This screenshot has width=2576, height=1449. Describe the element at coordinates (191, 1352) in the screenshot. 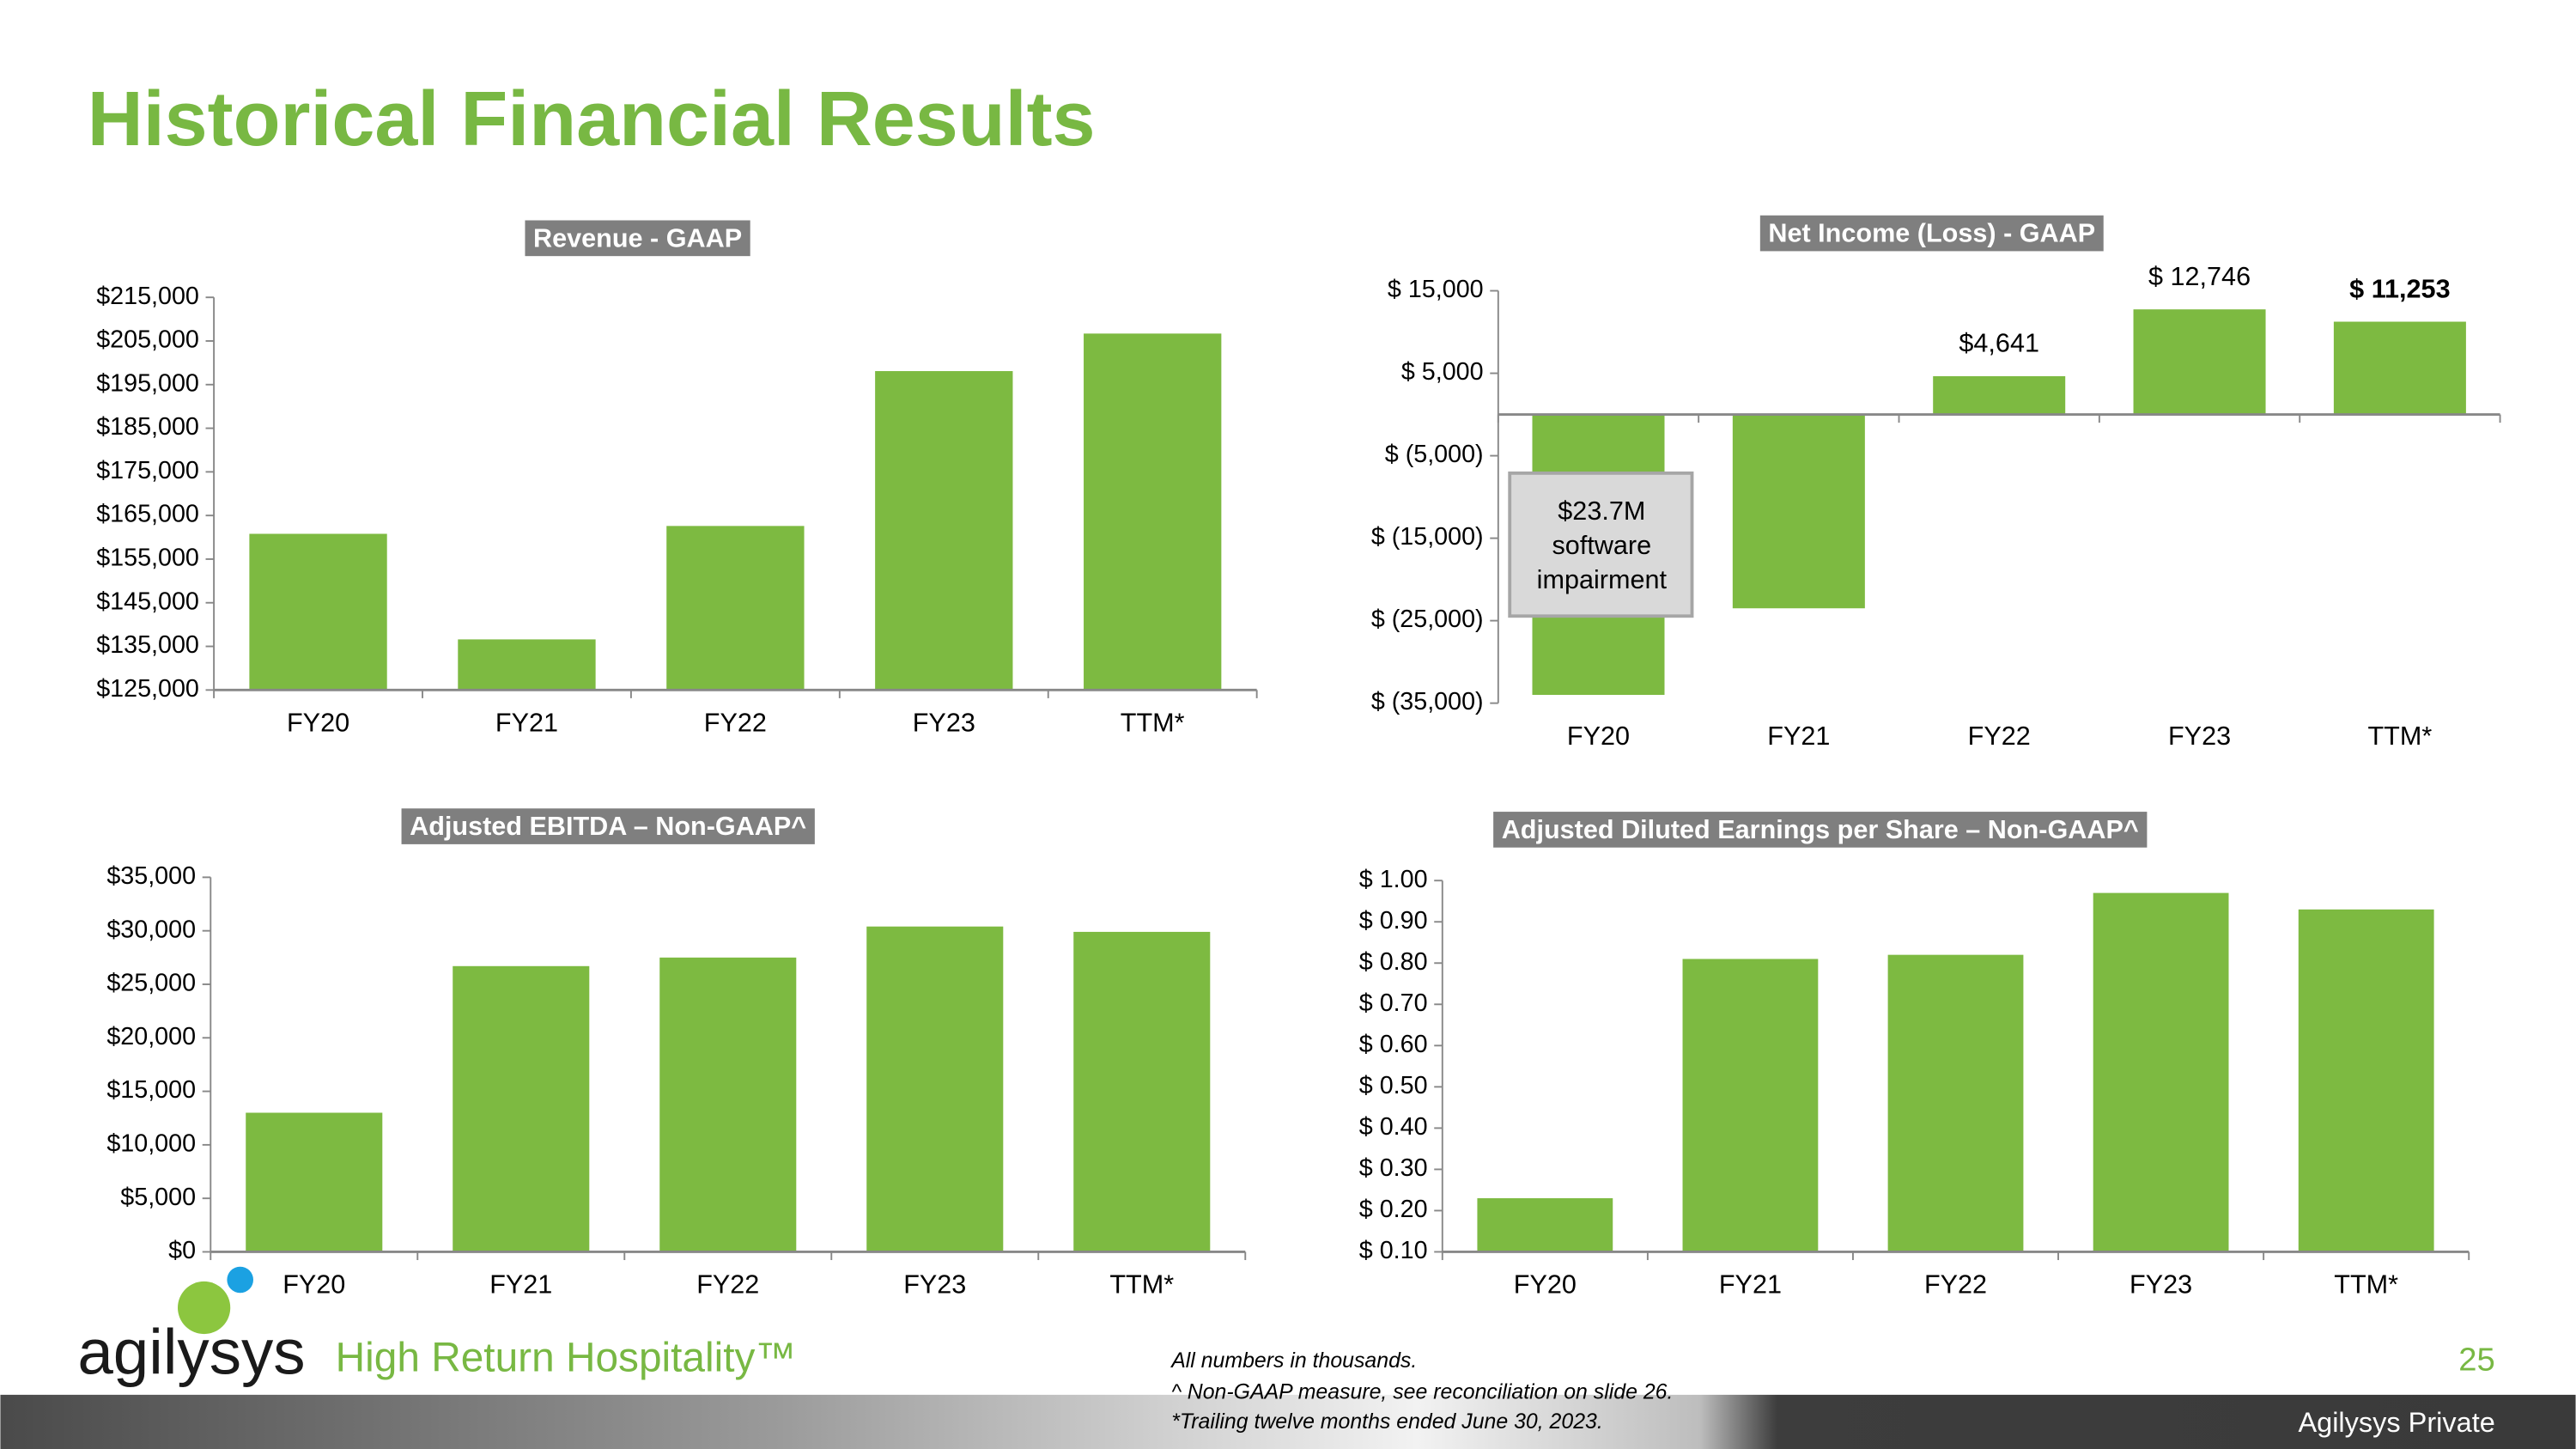

I see `logo-name: agilysys` at that location.